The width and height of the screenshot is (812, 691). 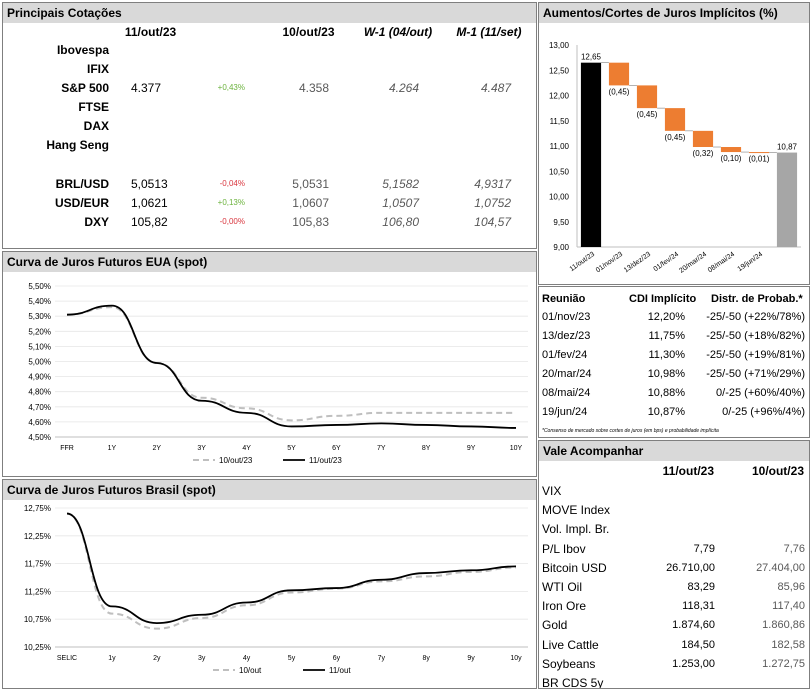 I want to click on waterfall-data-label: (0,10), so click(x=731, y=158).